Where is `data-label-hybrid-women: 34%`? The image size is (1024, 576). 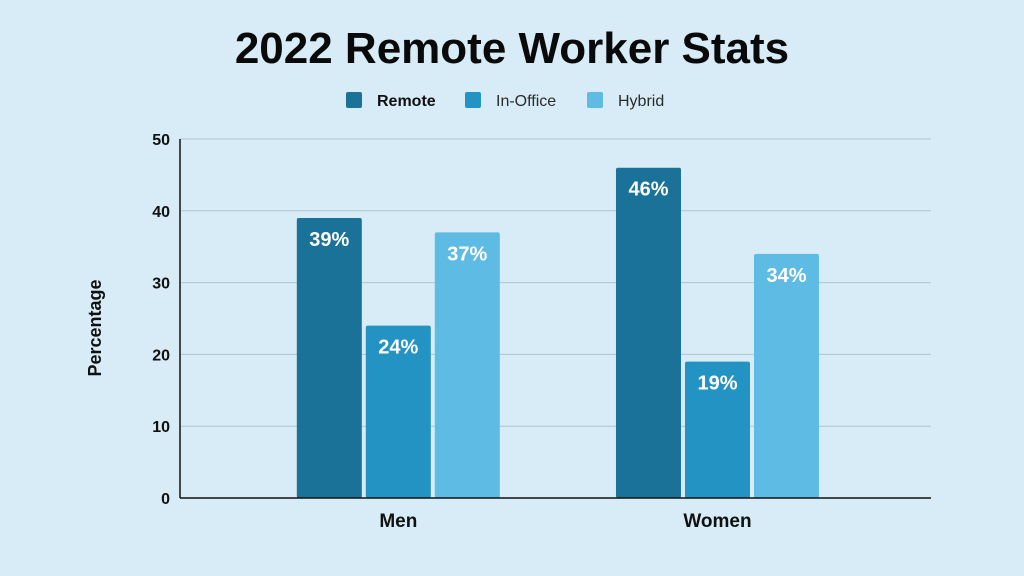
data-label-hybrid-women: 34% is located at coordinates (786, 276).